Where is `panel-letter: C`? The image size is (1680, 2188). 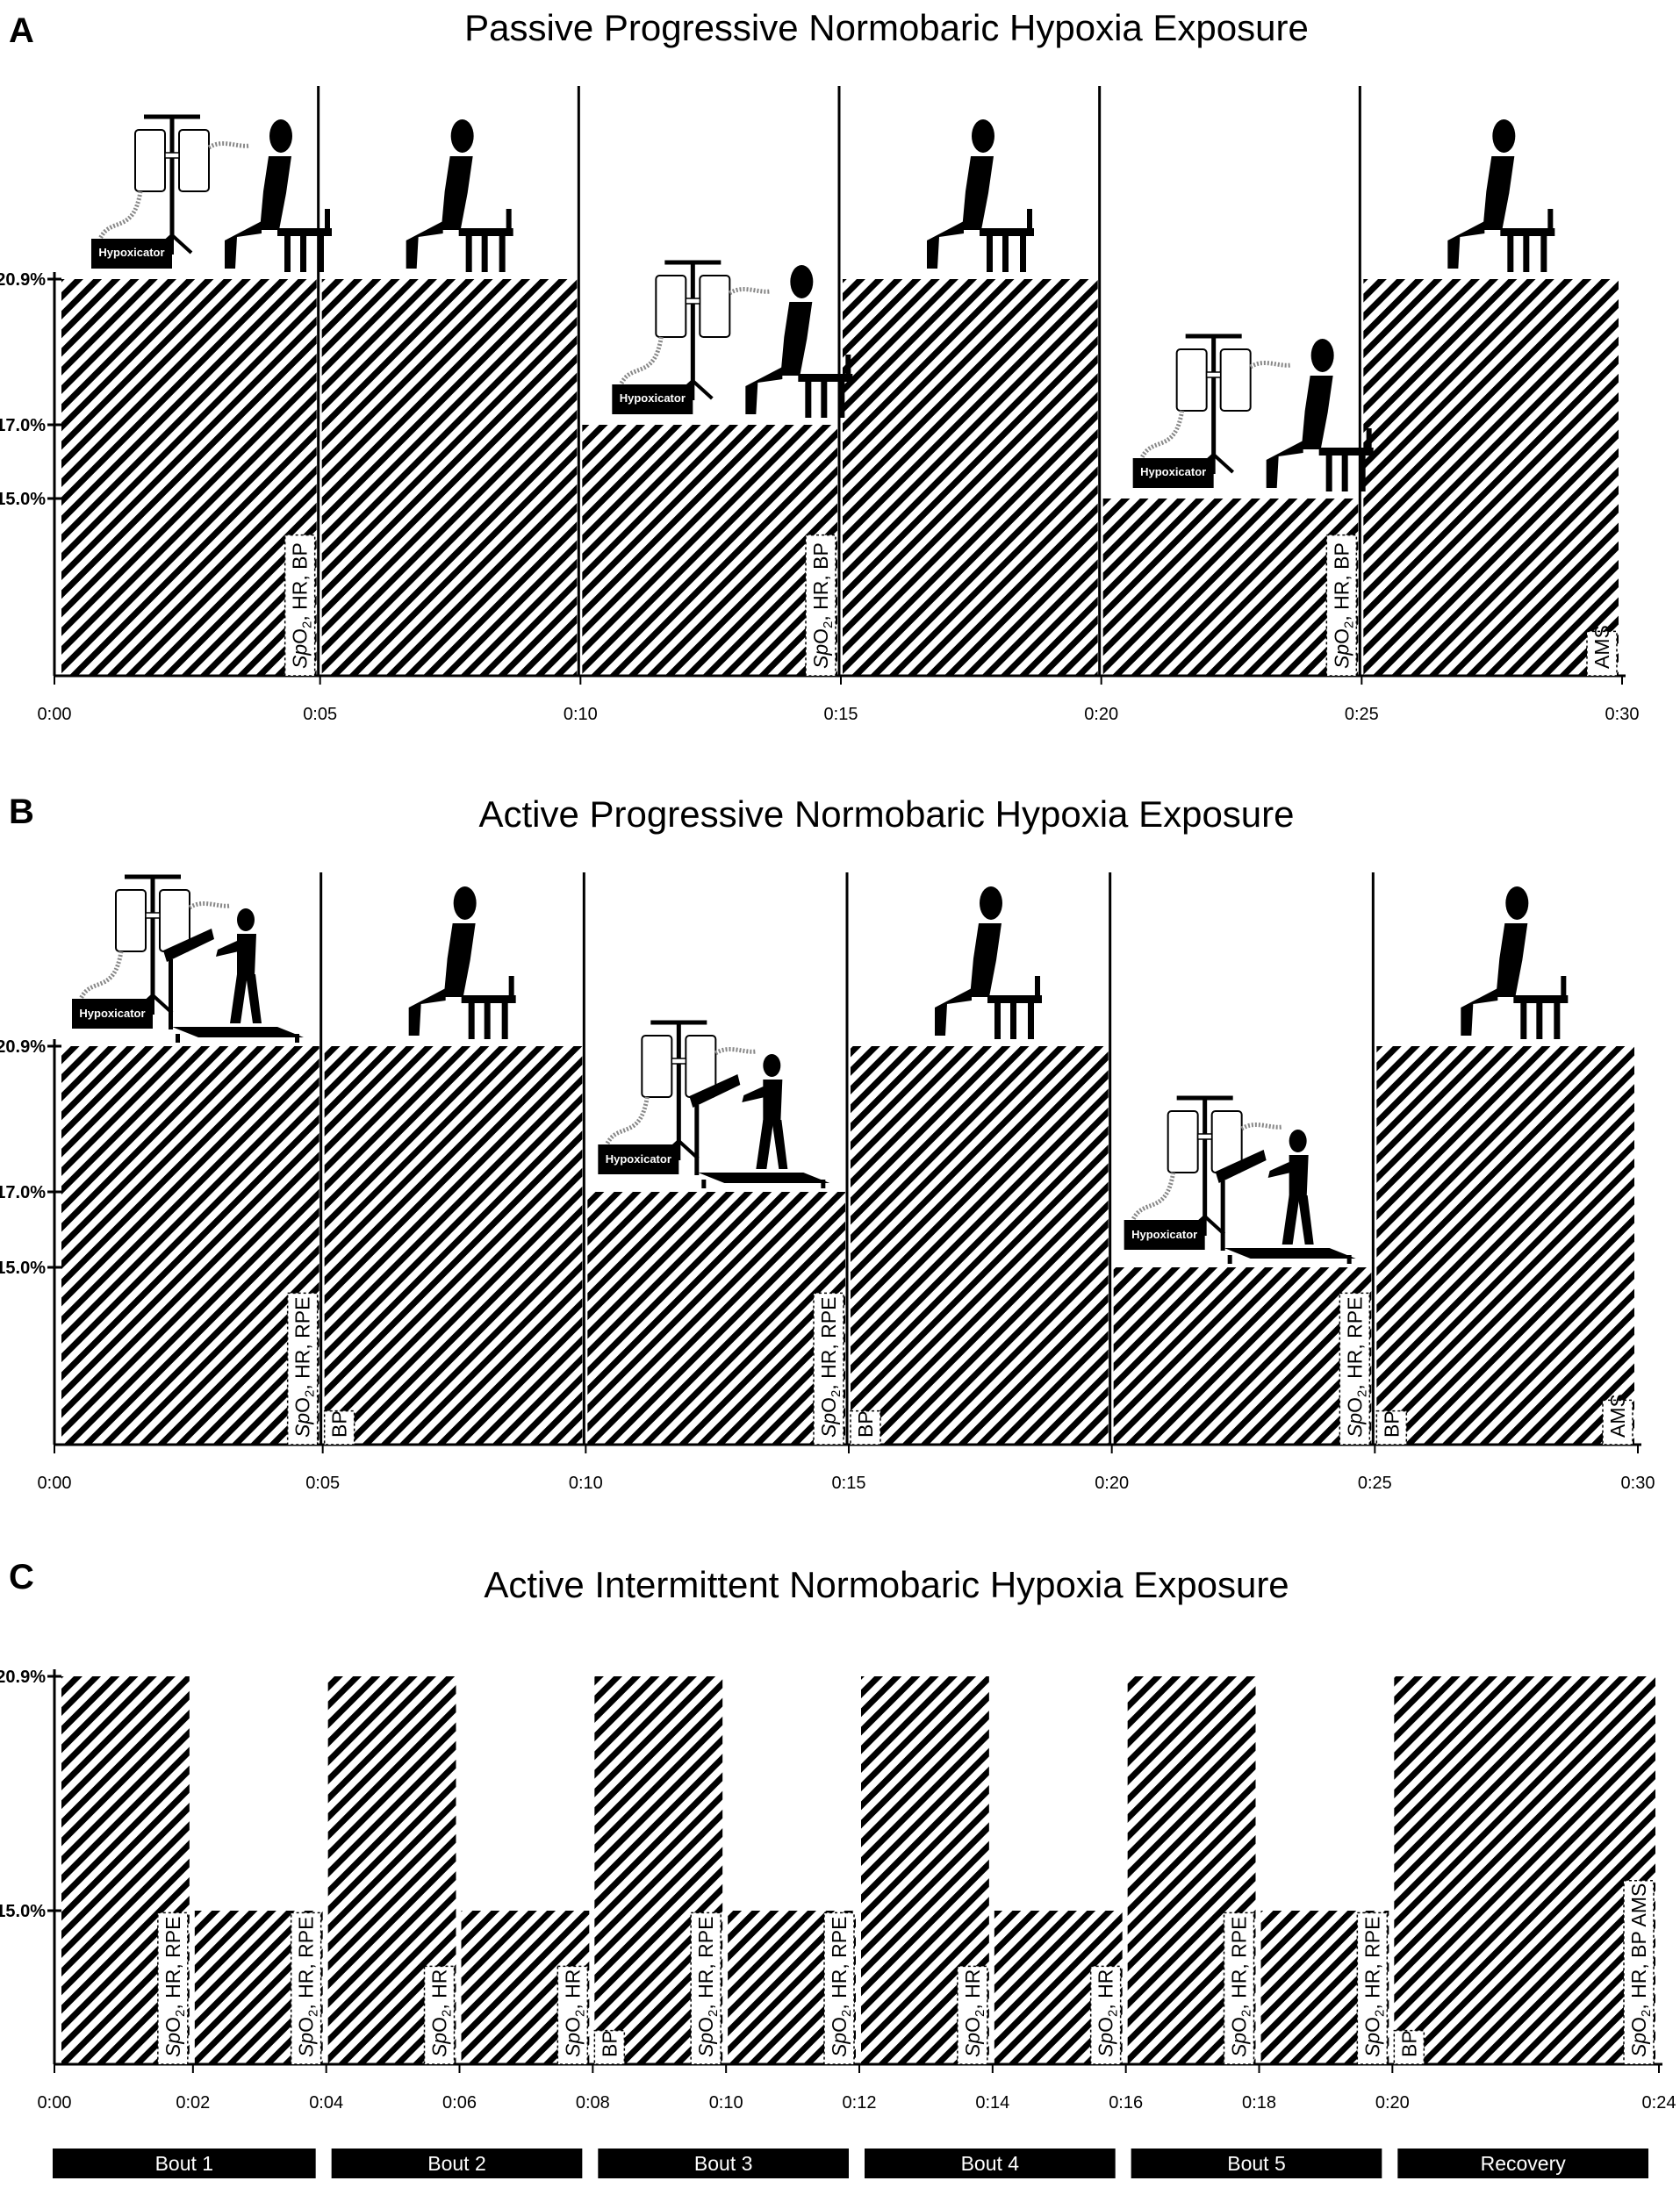
panel-letter: C is located at coordinates (21, 1577).